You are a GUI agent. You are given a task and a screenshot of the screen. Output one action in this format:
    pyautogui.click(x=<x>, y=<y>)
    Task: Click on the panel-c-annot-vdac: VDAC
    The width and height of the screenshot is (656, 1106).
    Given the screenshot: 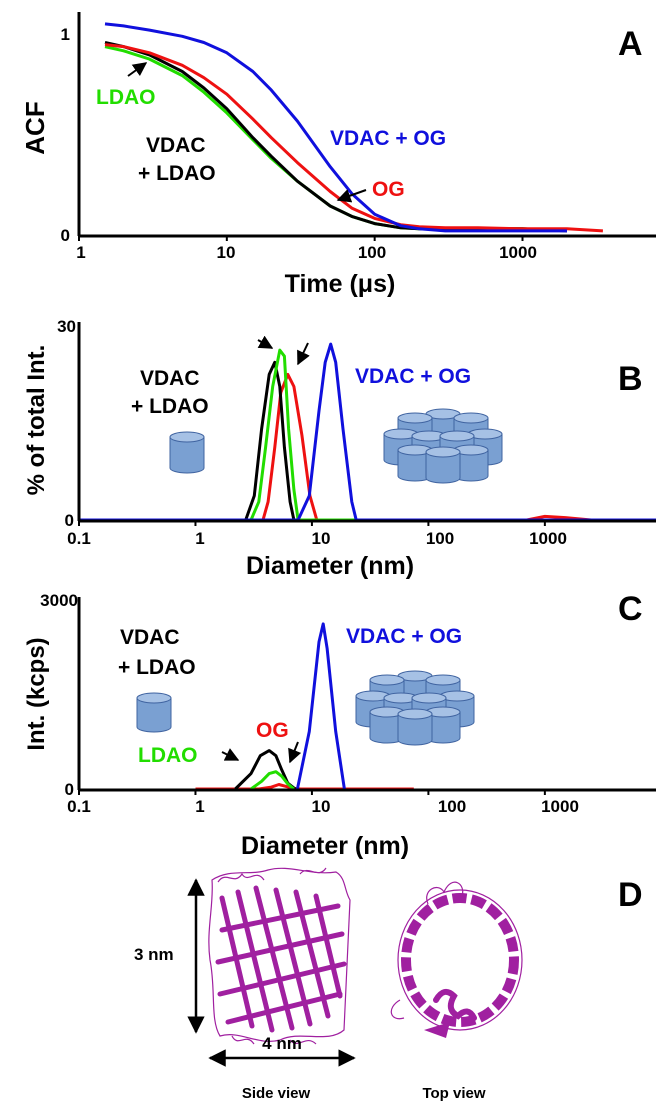 What is the action you would take?
    pyautogui.click(x=150, y=637)
    